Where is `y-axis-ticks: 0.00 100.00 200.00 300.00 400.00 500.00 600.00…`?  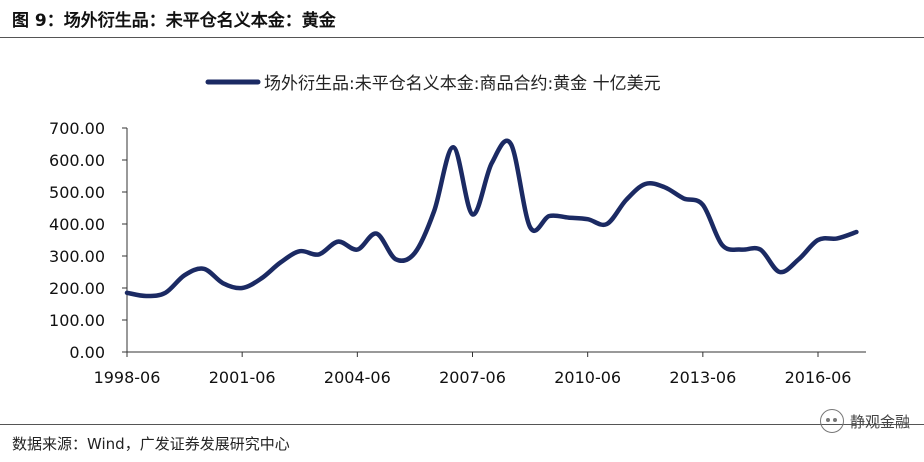
y-axis-ticks: 0.00 100.00 200.00 300.00 400.00 500.00 600.00… is located at coordinates (88, 240).